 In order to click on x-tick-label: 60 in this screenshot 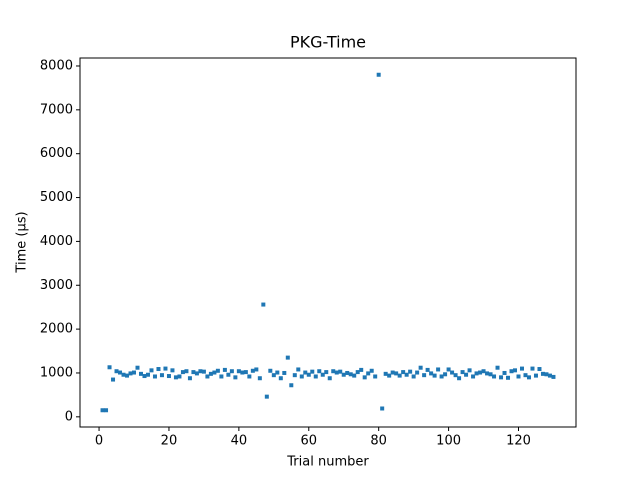, I will do `click(309, 441)`.